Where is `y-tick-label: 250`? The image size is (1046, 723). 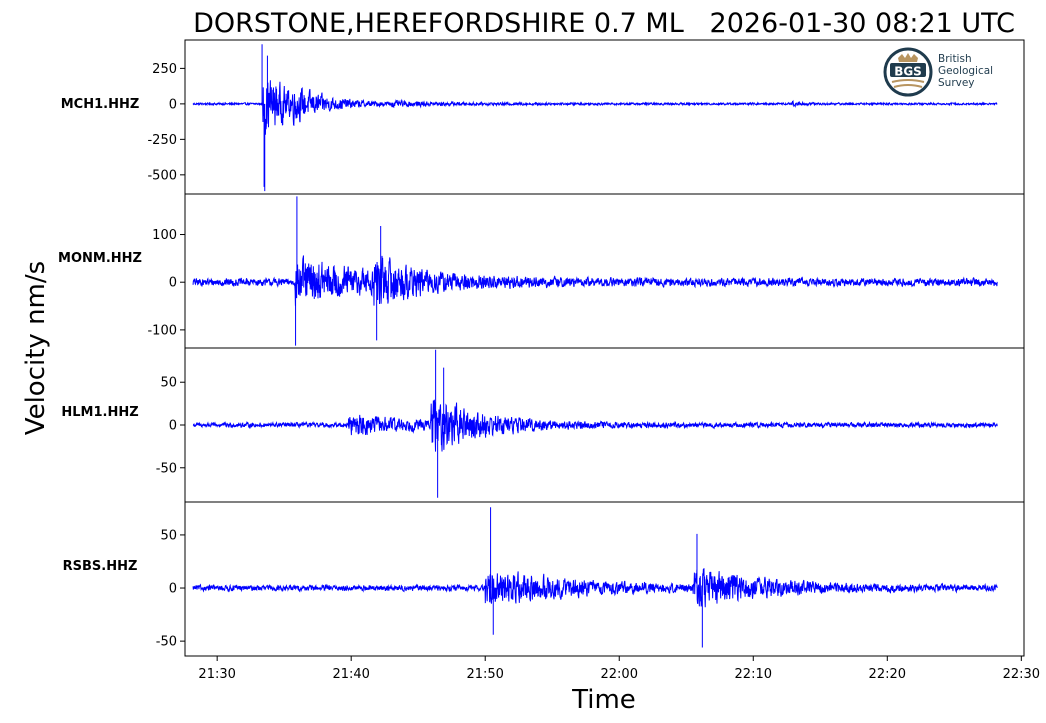 y-tick-label: 250 is located at coordinates (164, 69).